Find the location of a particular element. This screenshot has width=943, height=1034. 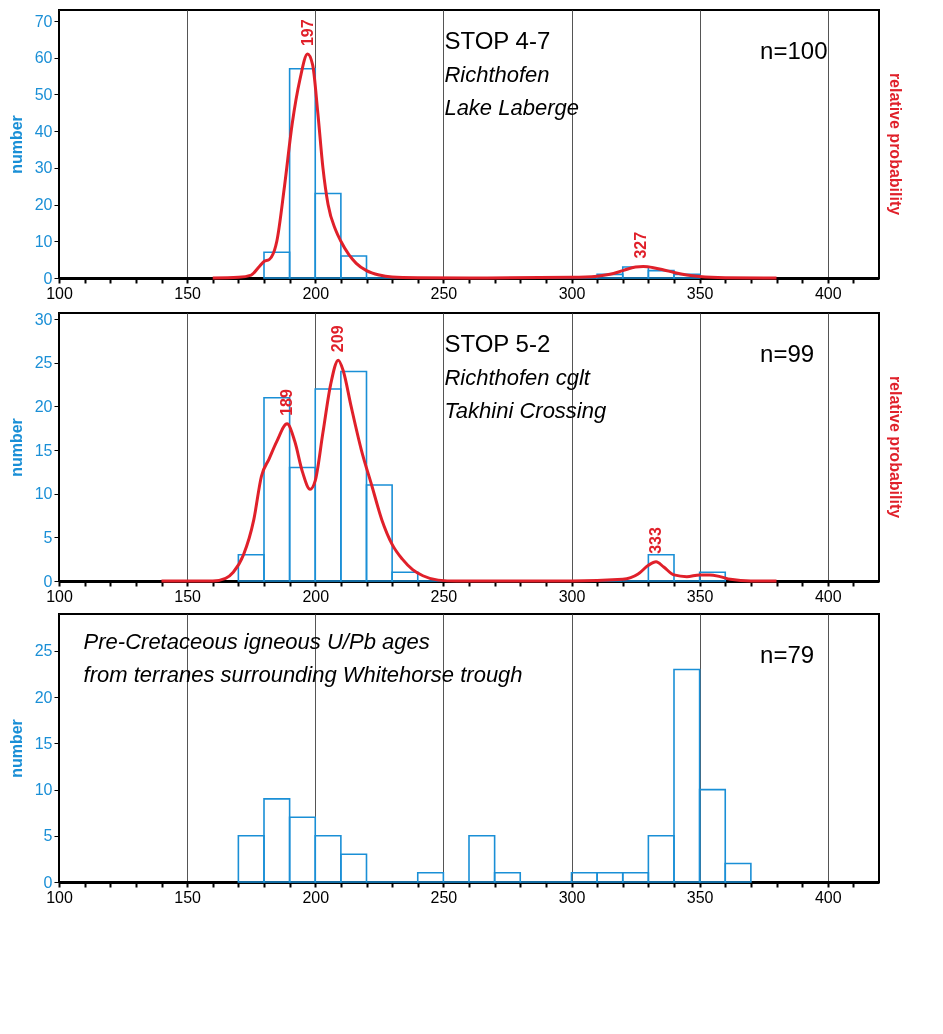

y-tick-label: 50 is located at coordinates (43, 94).